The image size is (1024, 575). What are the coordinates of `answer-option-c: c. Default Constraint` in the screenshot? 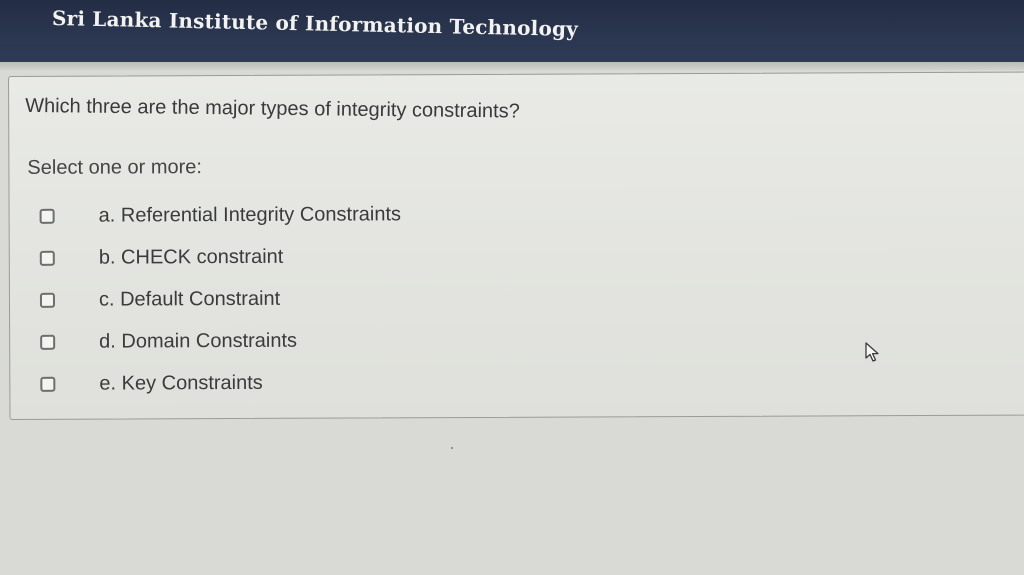 It's located at (220, 299).